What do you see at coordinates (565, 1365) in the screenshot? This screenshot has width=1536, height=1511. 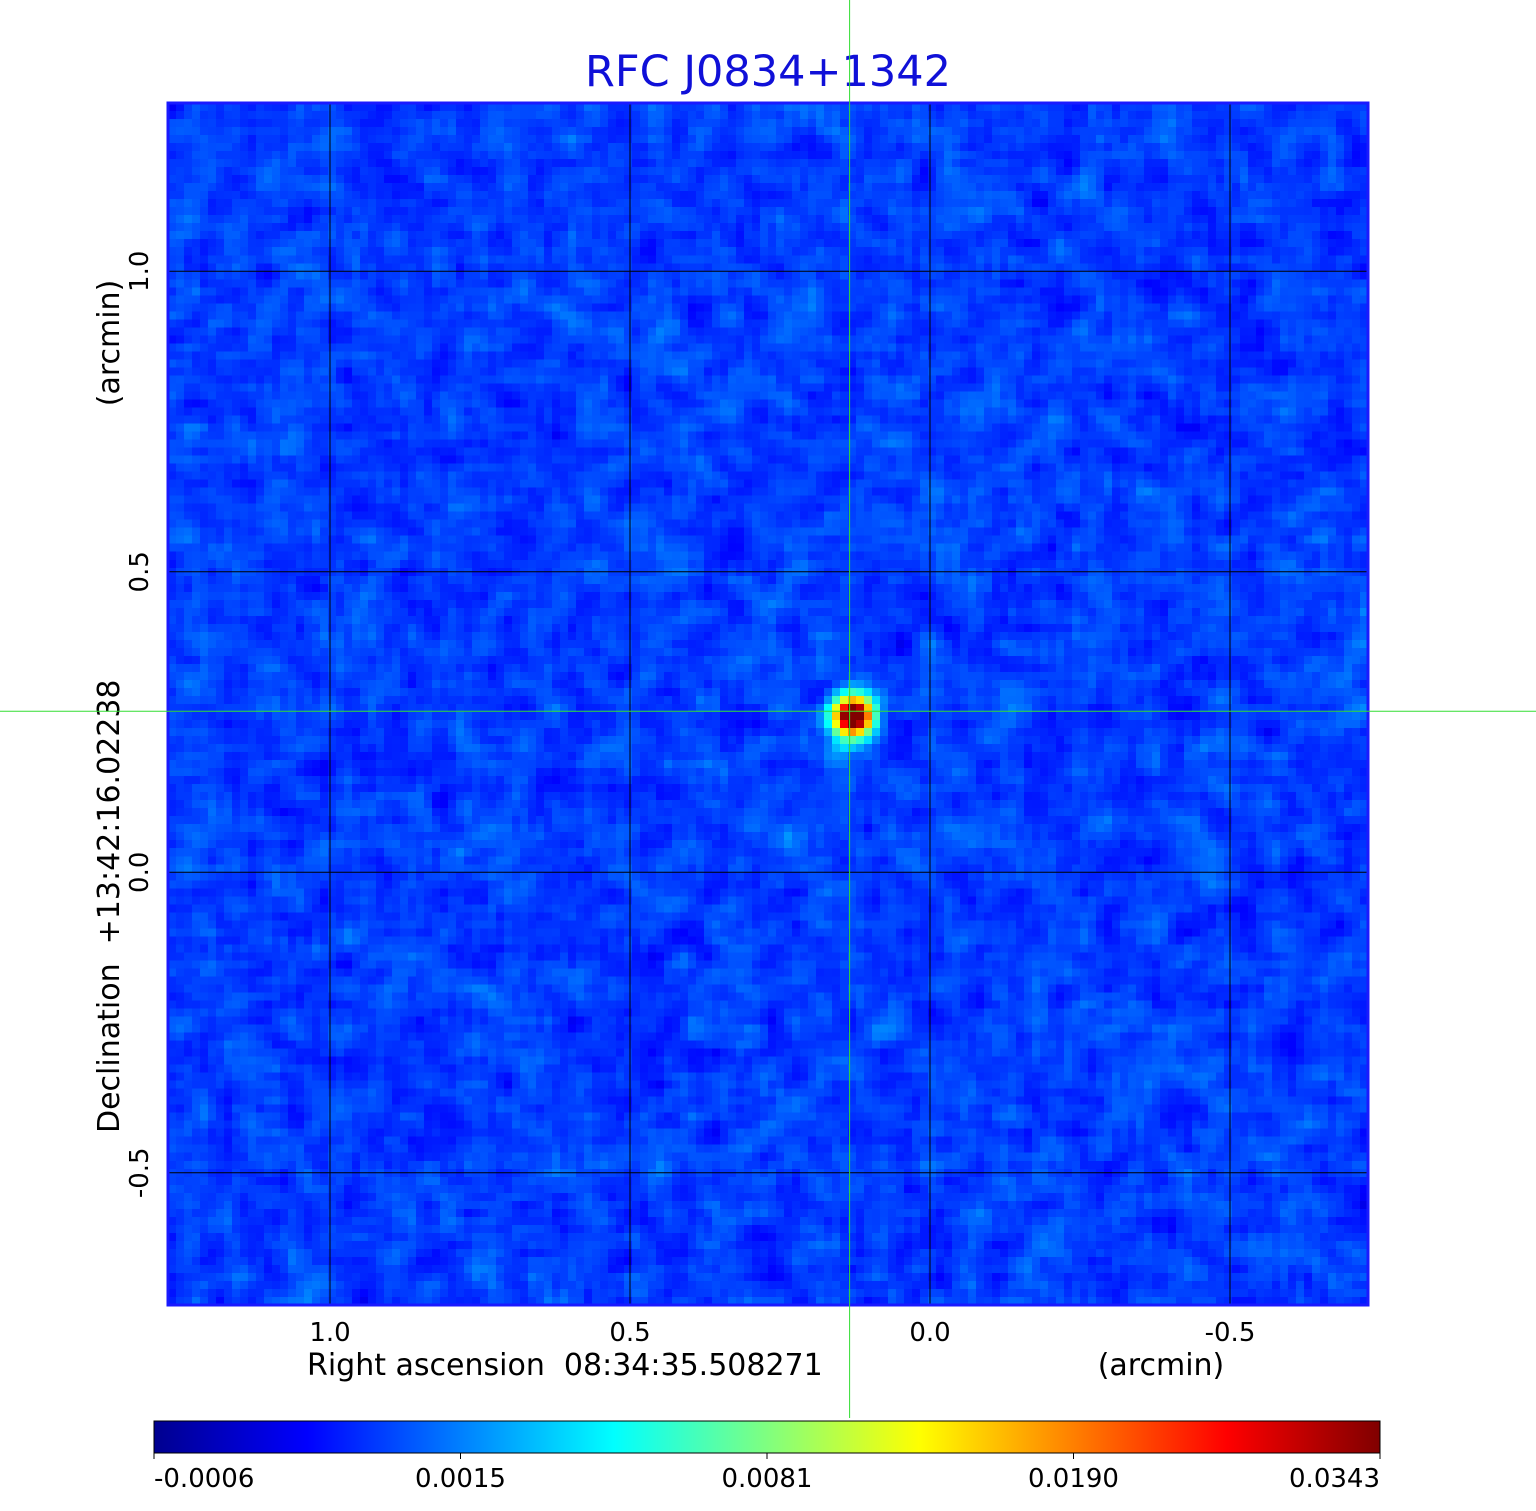 I see `x-axis-label: Right ascension 08:34:35.508271` at bounding box center [565, 1365].